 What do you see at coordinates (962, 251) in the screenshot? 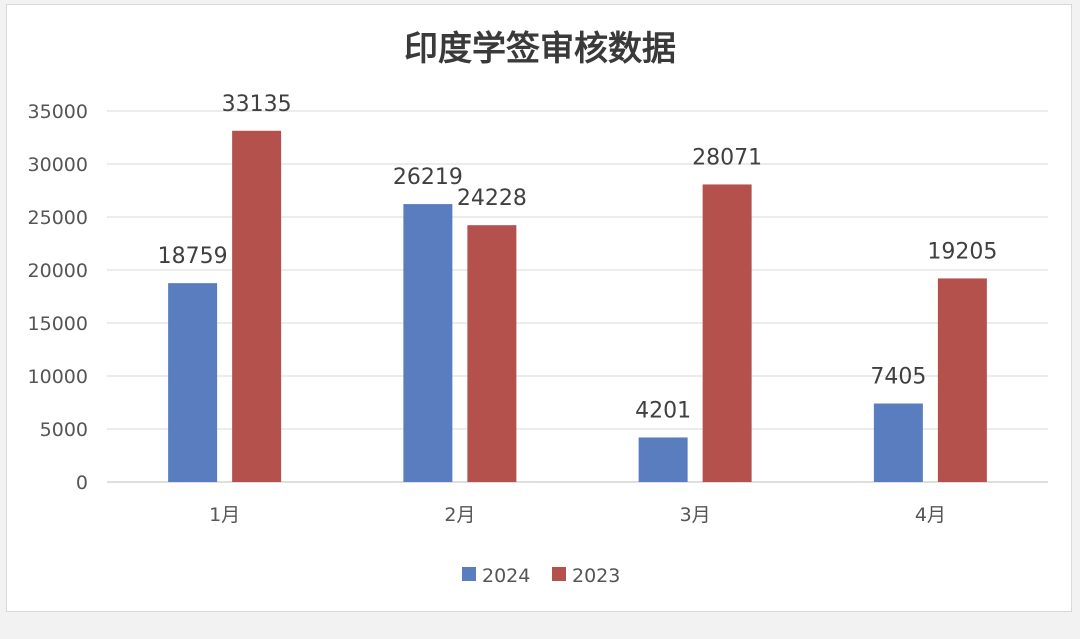
I see `data-label: 19205` at bounding box center [962, 251].